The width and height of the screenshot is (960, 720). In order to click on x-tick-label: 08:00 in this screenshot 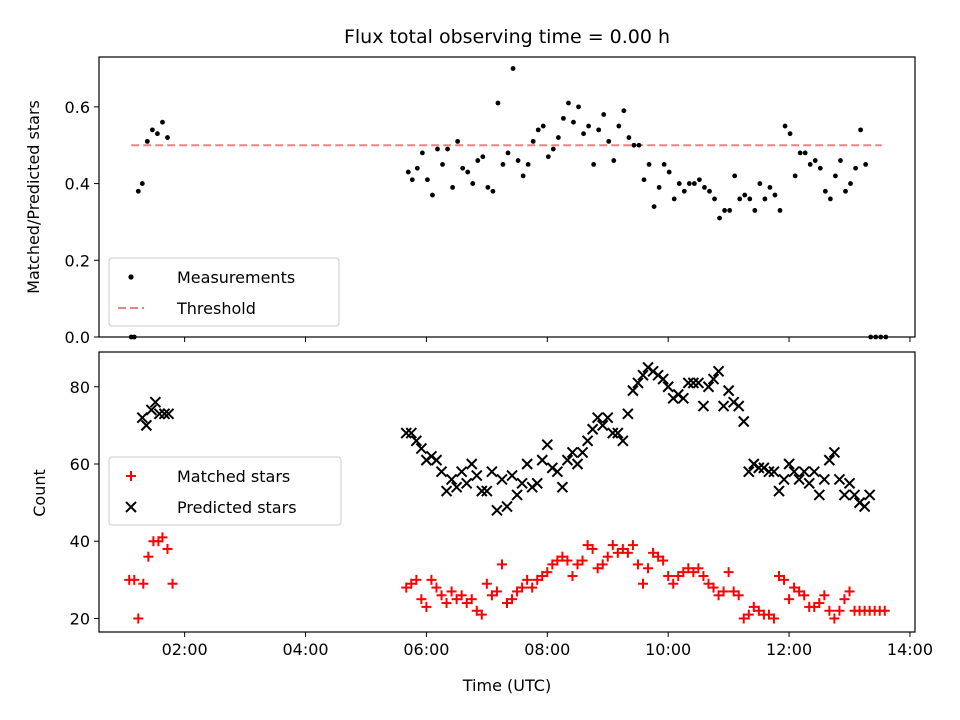, I will do `click(547, 649)`.